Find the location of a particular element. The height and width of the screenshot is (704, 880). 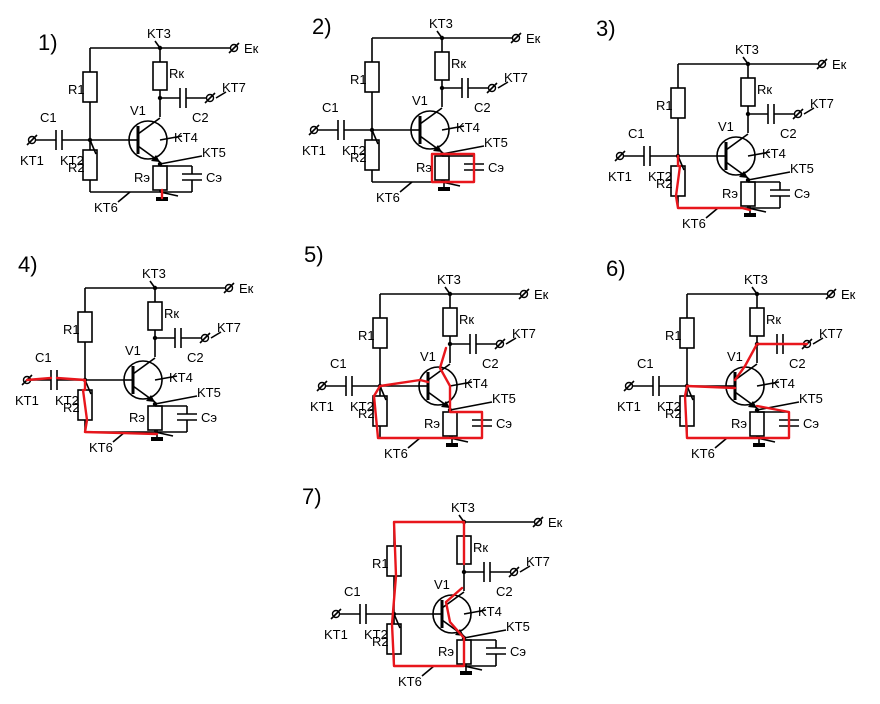

panel-number: 4) is located at coordinates (28, 264).